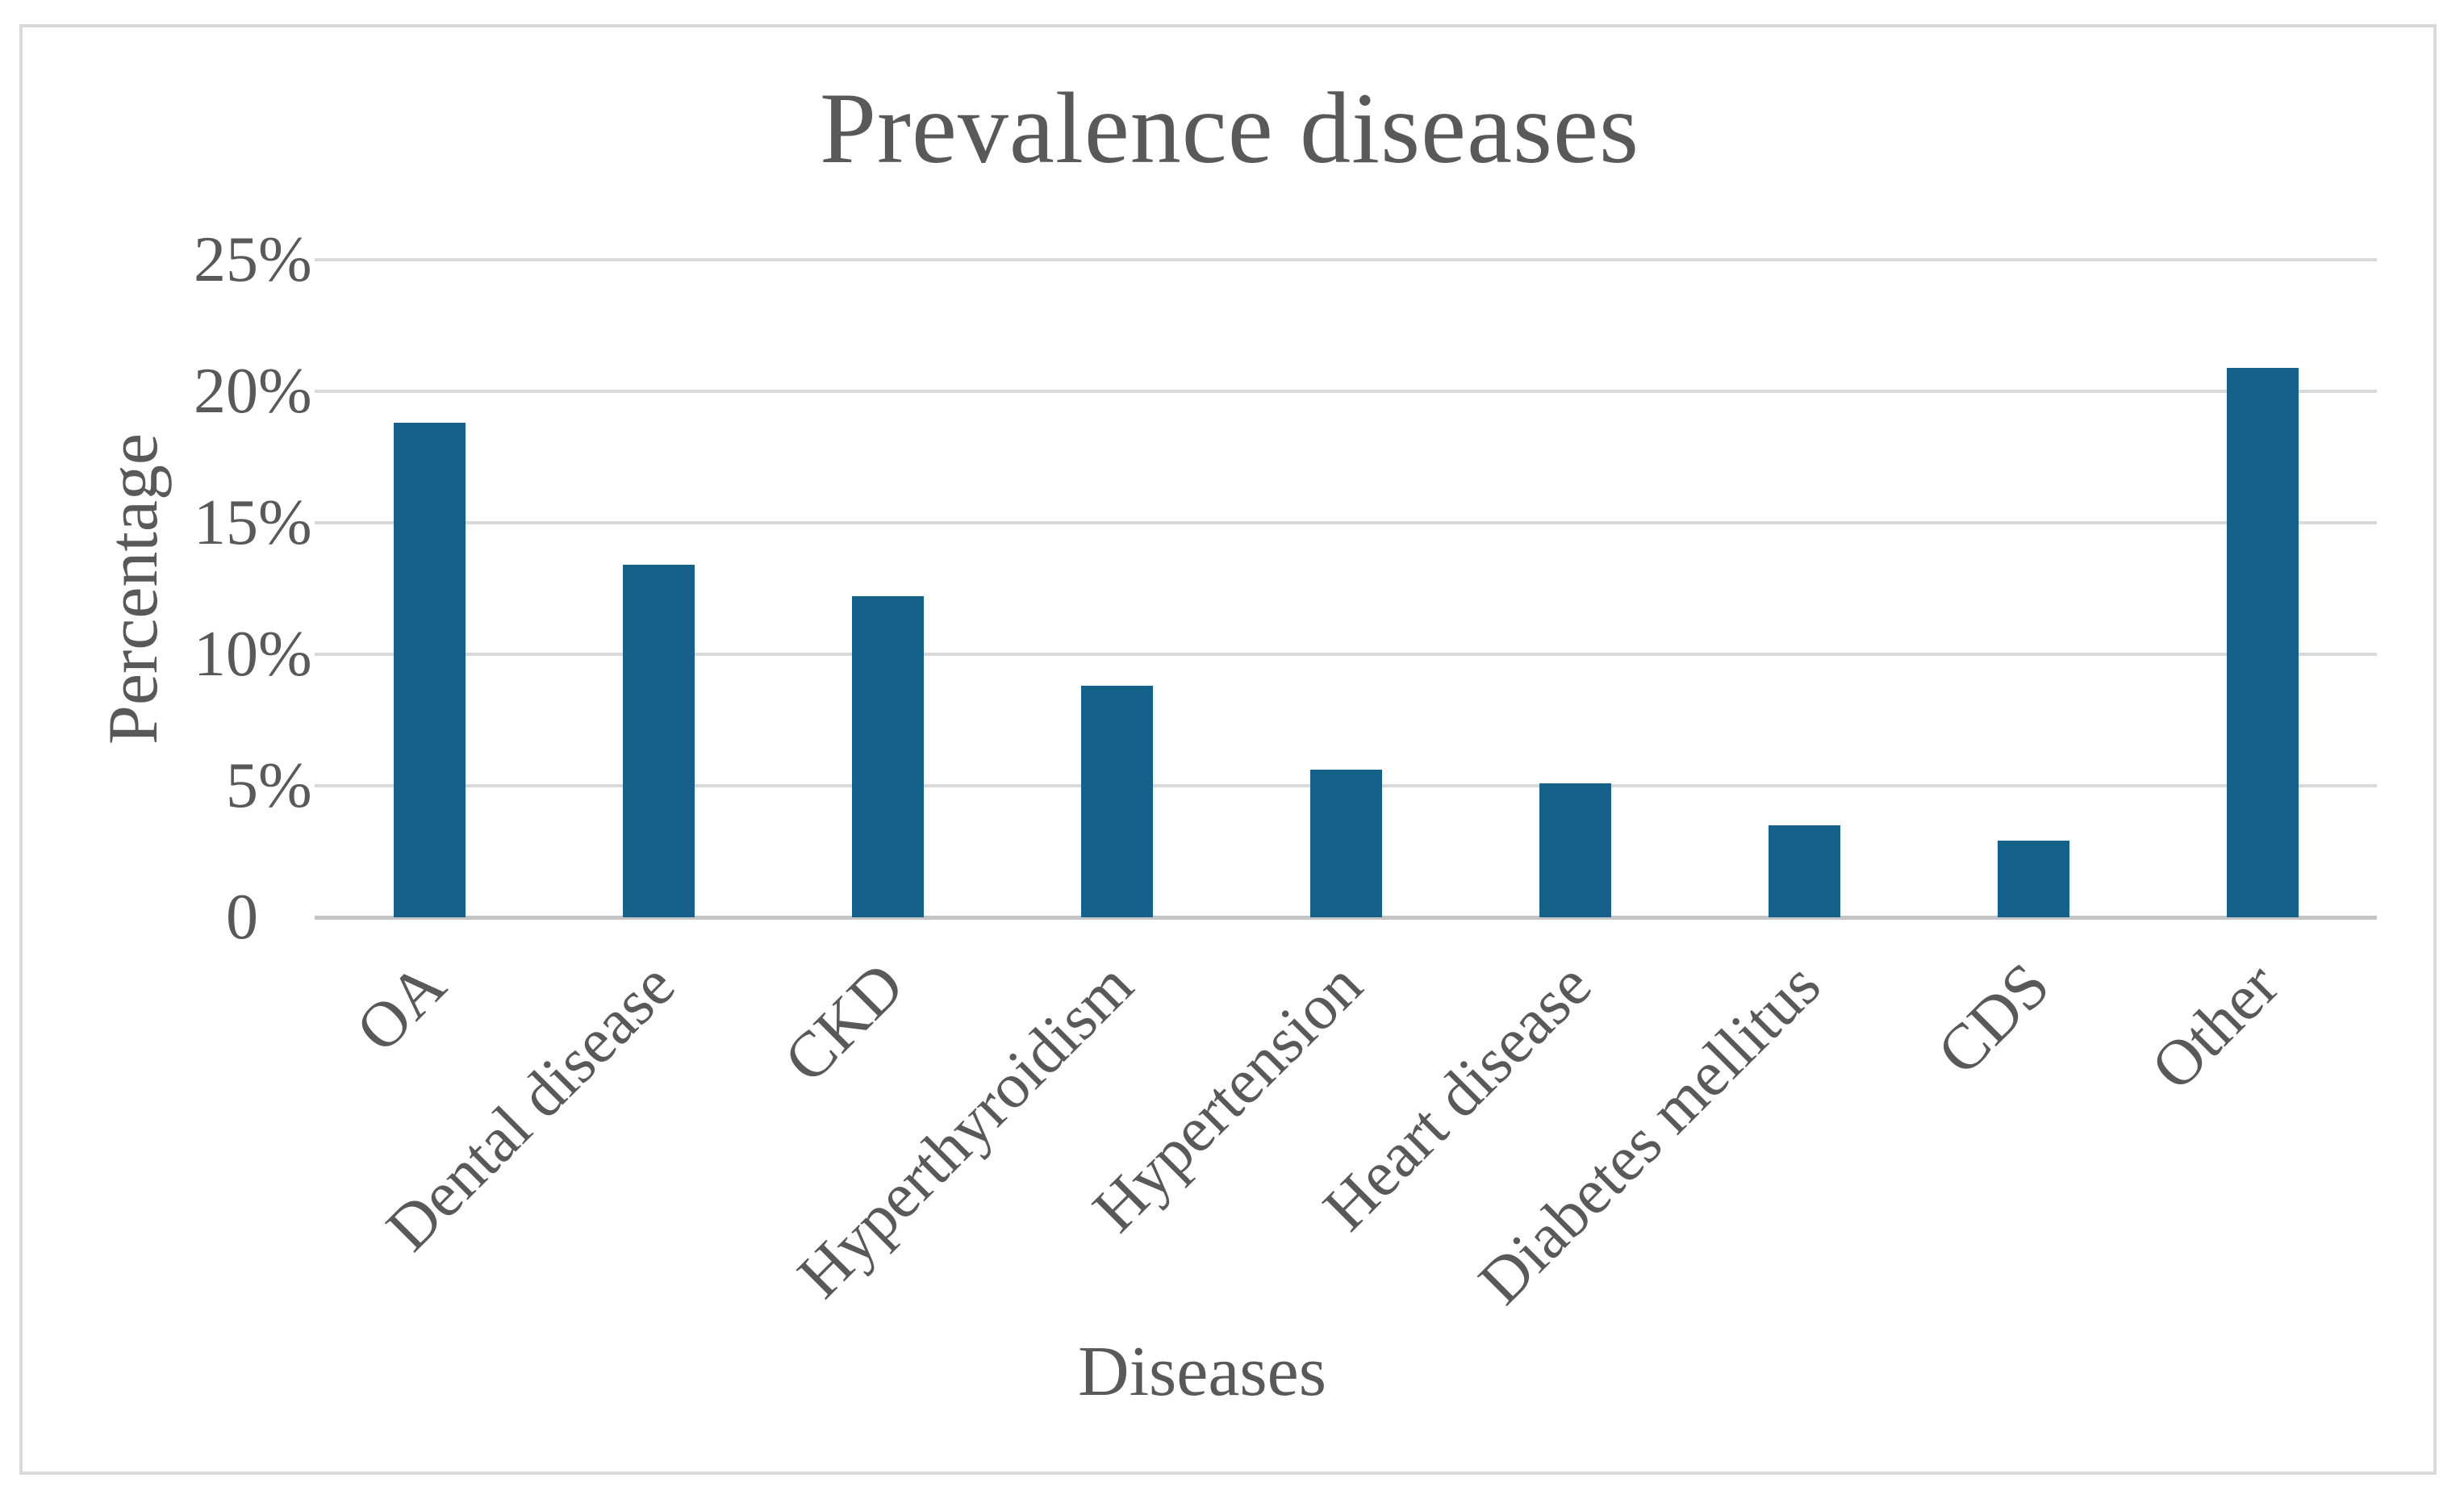 Image resolution: width=2464 pixels, height=1503 pixels. What do you see at coordinates (1229, 129) in the screenshot?
I see `chart-title: Prevalence diseases` at bounding box center [1229, 129].